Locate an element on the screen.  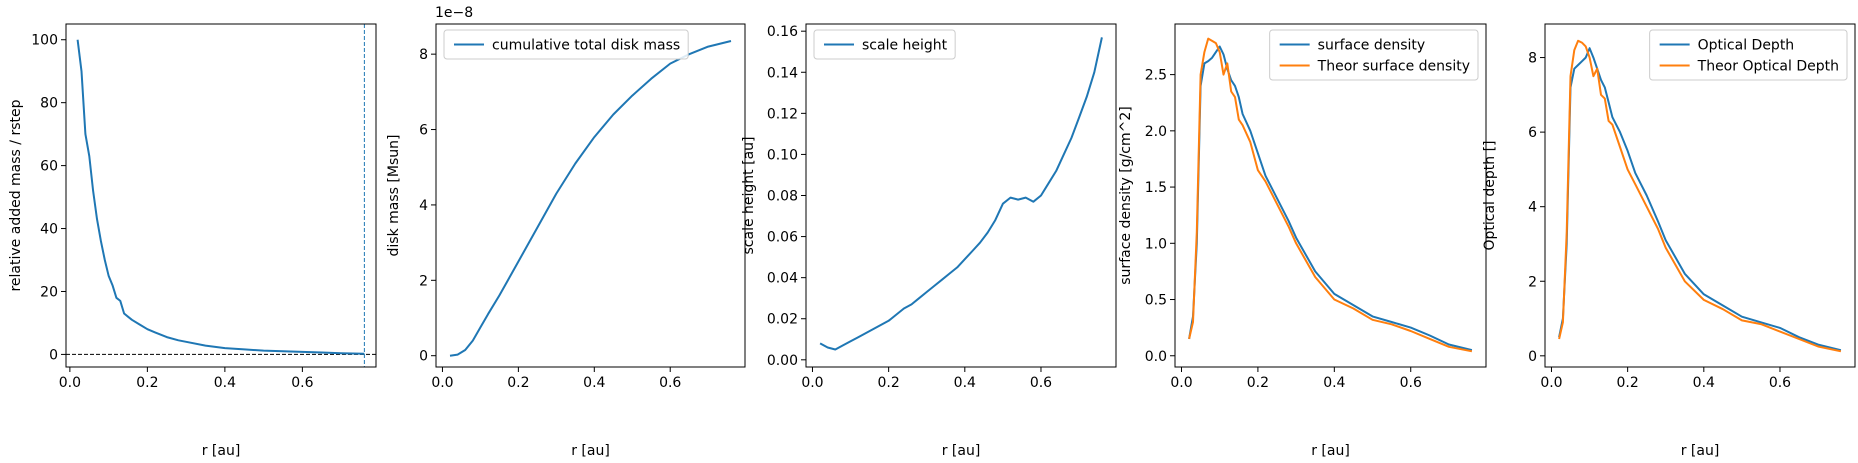
y-tick-label: 0.14 is located at coordinates (782, 73).